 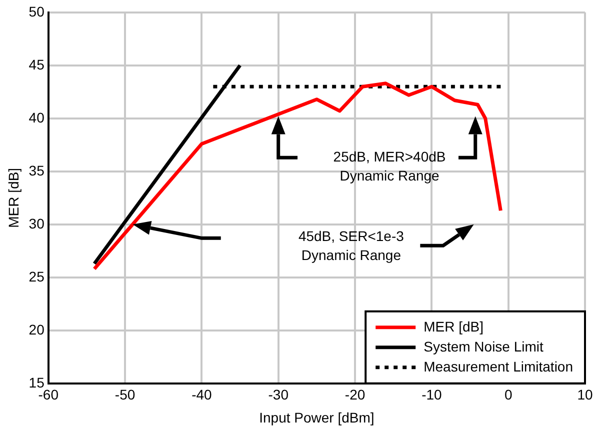 I want to click on x-tick-label: -10, so click(x=432, y=394).